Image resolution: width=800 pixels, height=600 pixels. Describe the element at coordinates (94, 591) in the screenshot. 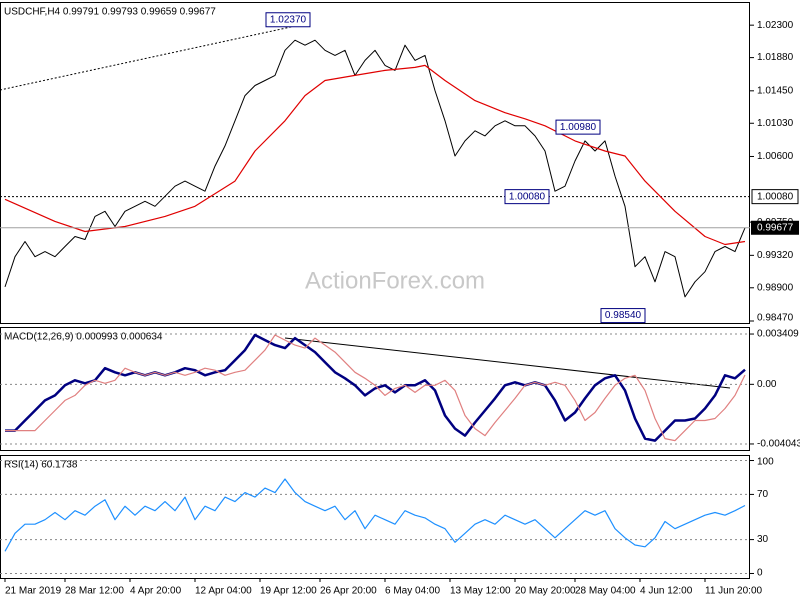

I see `x-tick-label: 28 Mar 12:00` at that location.